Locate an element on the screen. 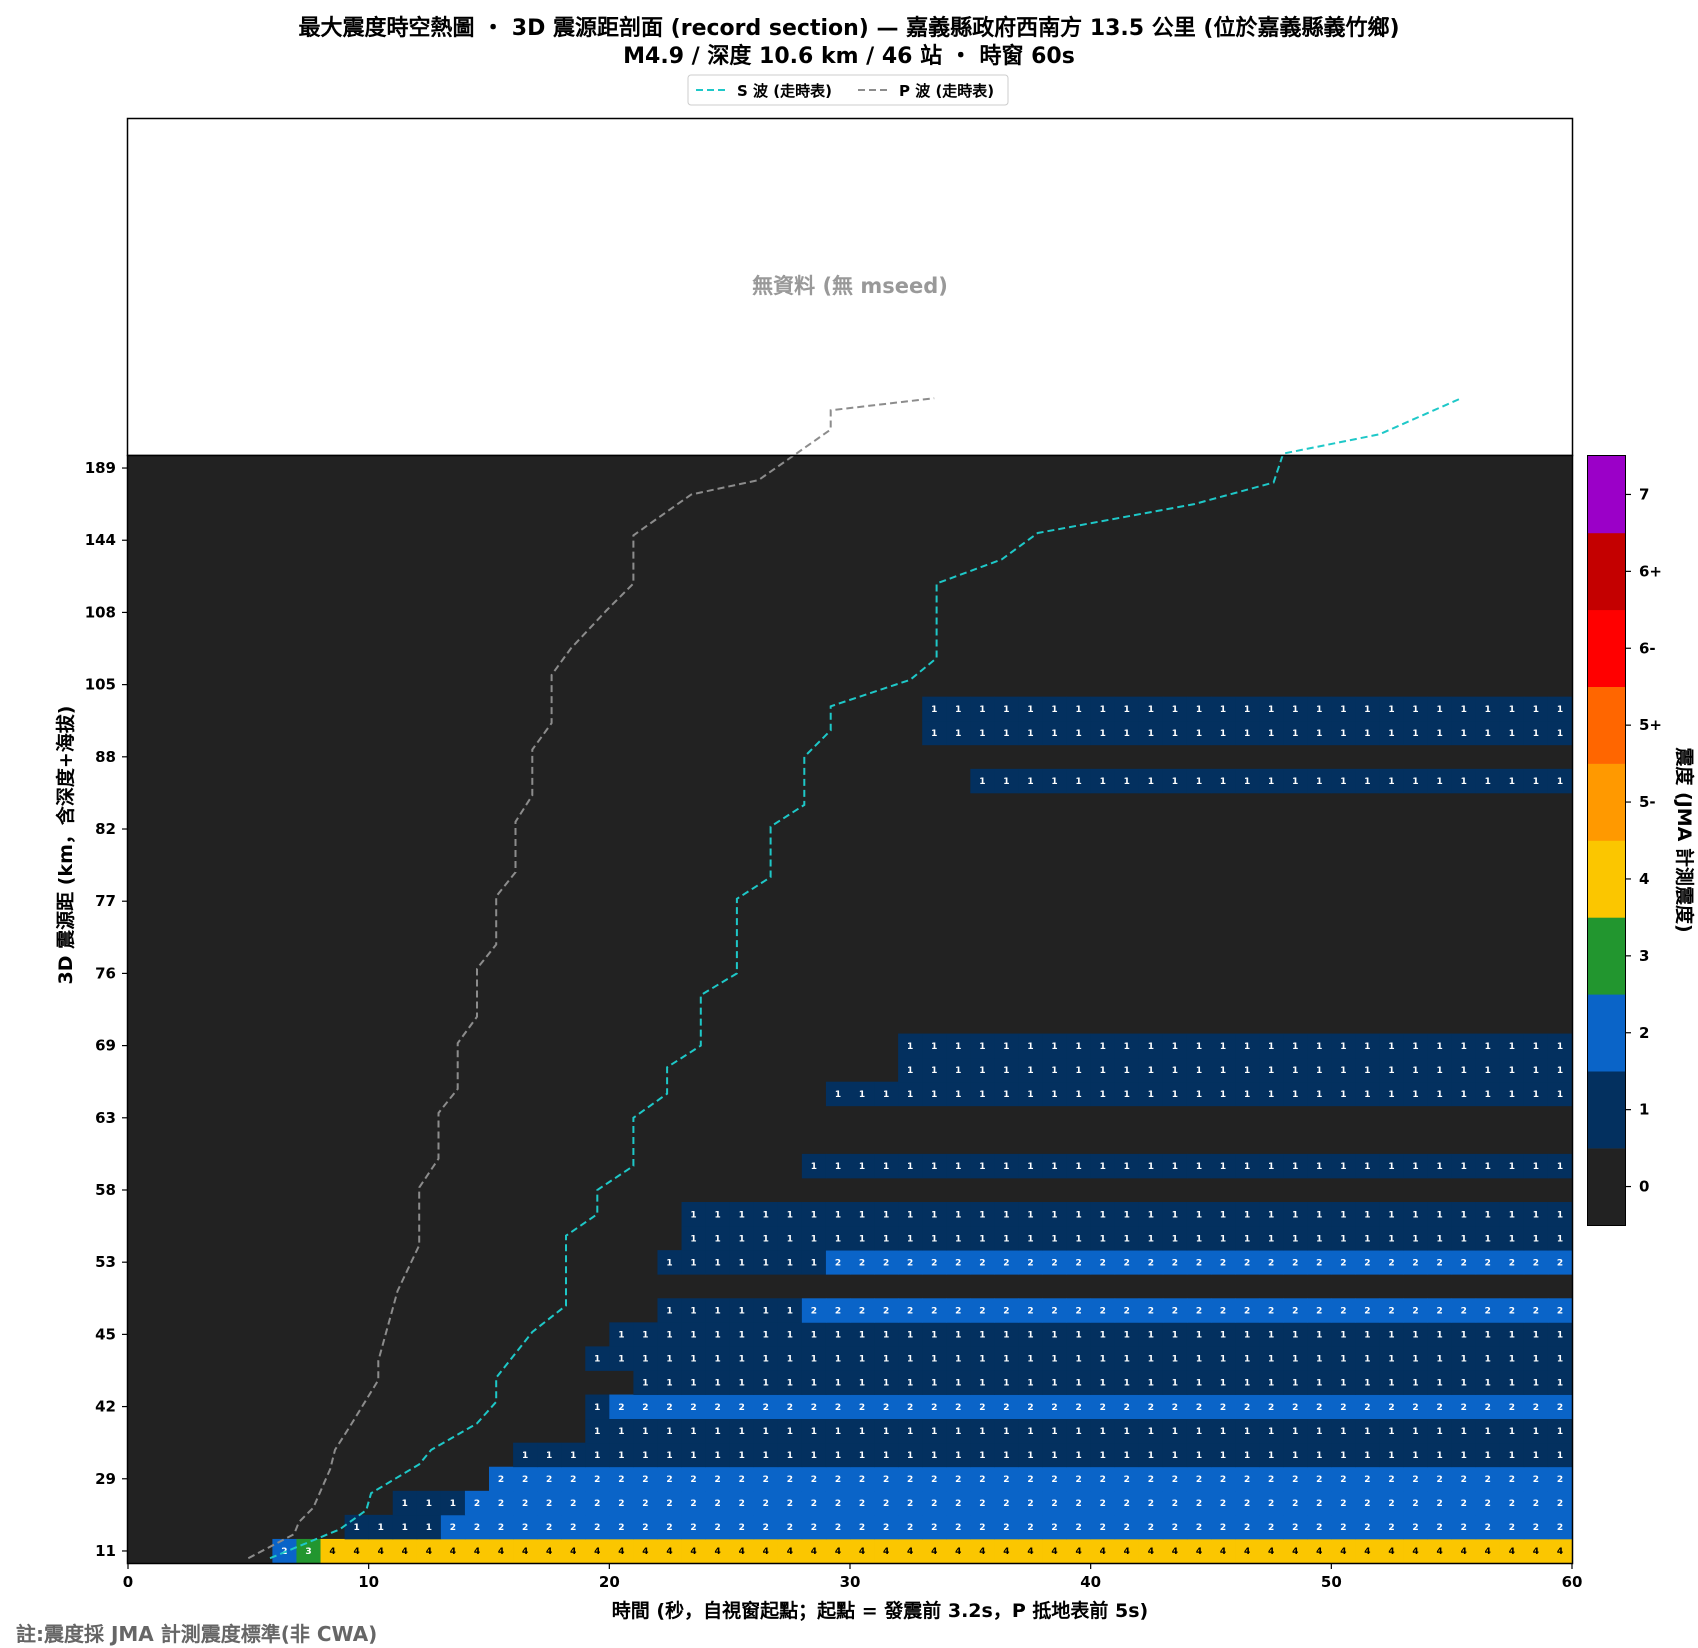 Image resolution: width=1698 pixels, height=1648 pixels. y-tick-label: 88 is located at coordinates (105, 757).